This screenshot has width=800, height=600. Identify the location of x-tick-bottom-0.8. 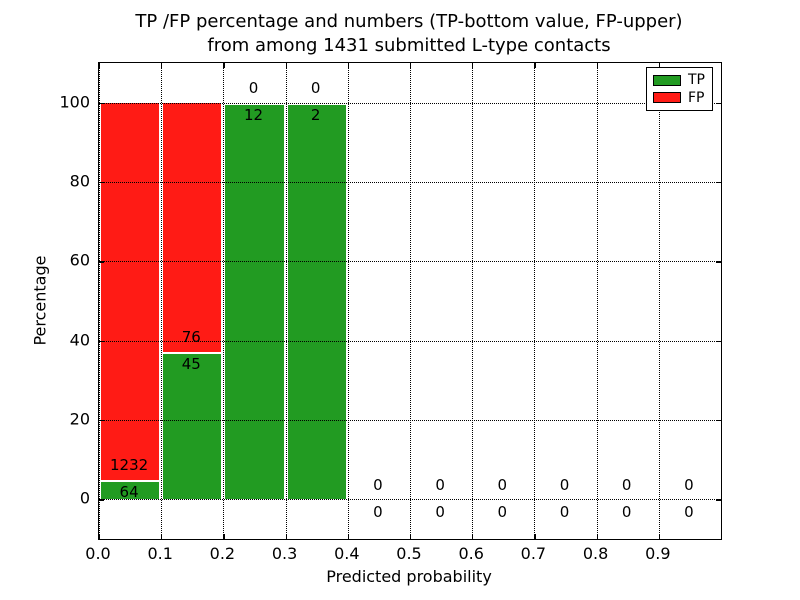
(597, 536).